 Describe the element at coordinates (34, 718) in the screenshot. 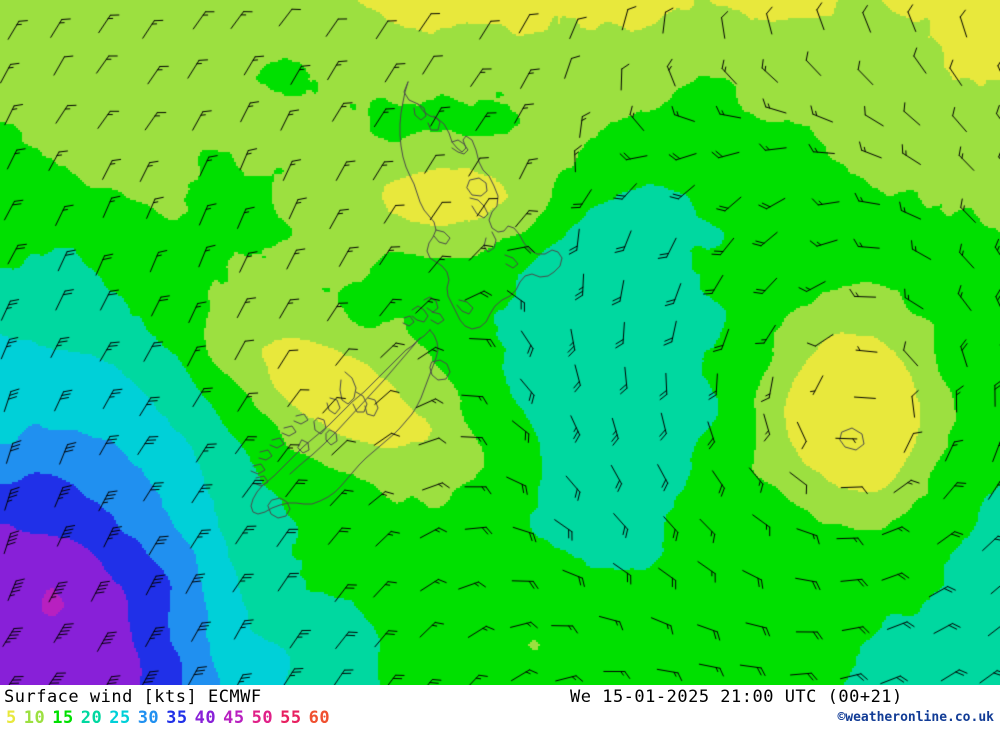

I see `legend-tick-10: 10` at that location.